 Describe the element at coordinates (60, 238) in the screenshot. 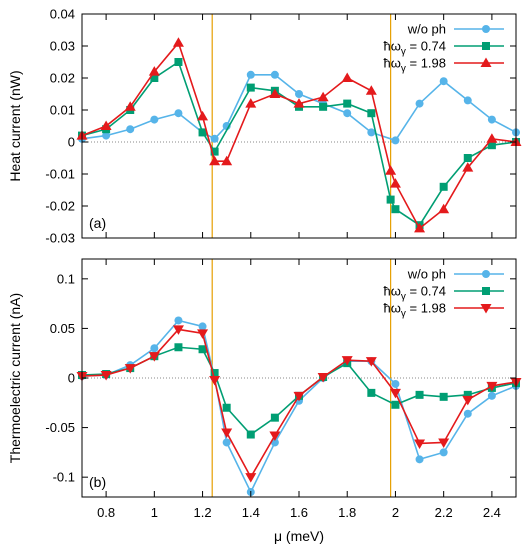

I see `y-tick-label: -0.03` at that location.